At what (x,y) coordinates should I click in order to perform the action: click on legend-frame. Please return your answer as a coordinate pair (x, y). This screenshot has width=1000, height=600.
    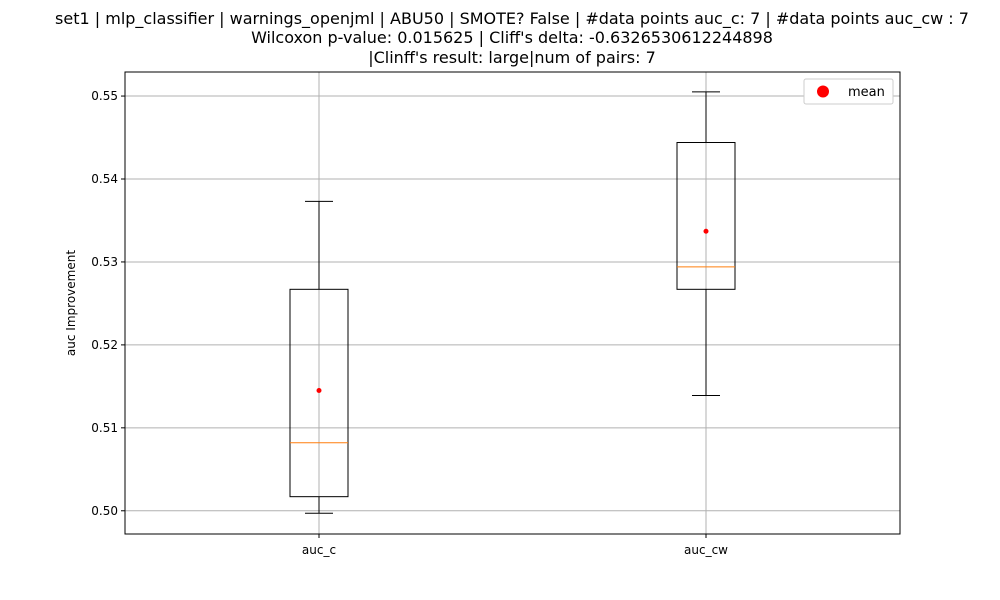
    Looking at the image, I should click on (848, 91).